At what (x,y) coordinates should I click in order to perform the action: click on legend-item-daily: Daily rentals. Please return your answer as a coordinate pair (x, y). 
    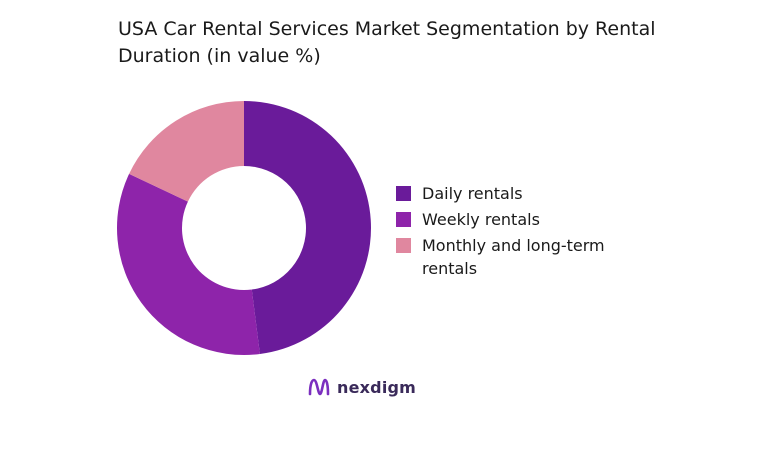
    Looking at the image, I should click on (546, 193).